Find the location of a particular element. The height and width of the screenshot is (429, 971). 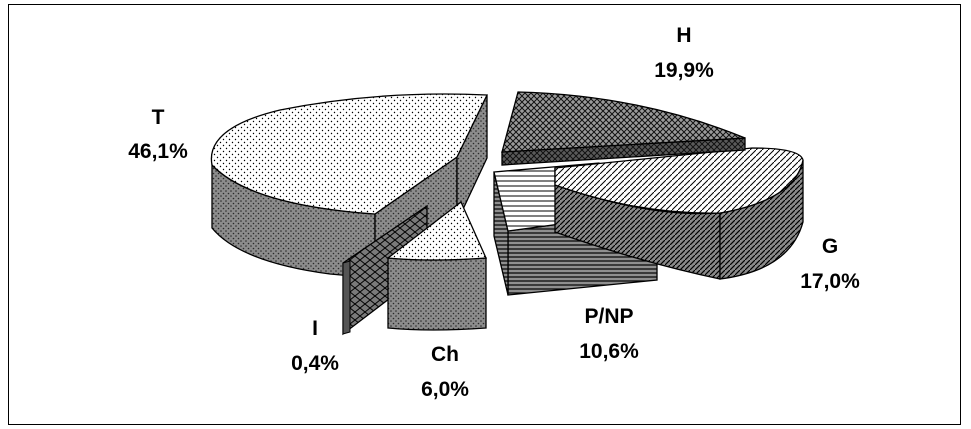

label-h-name: H is located at coordinates (683, 35).